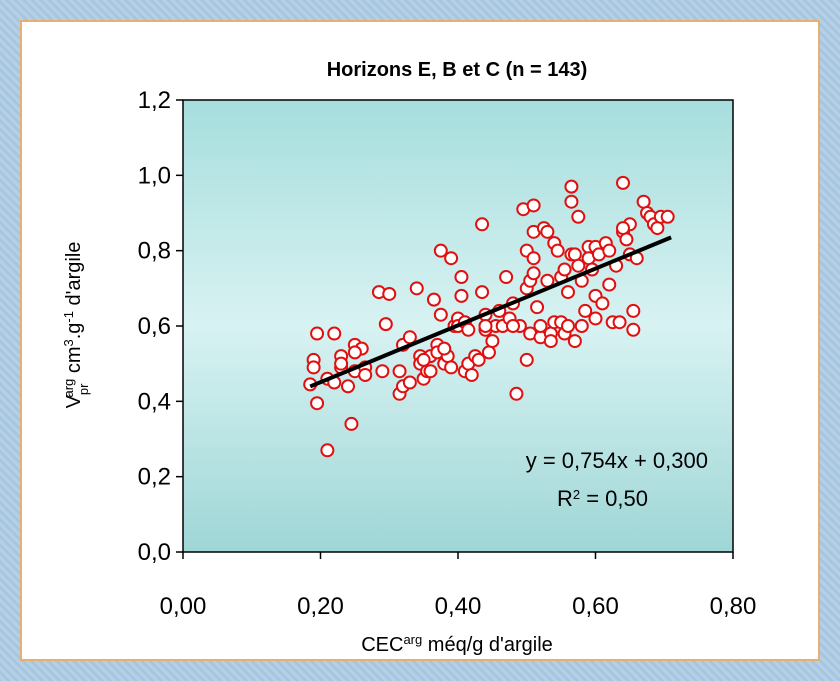 The width and height of the screenshot is (840, 681). I want to click on y-tick-label: 0,8, so click(154, 251).